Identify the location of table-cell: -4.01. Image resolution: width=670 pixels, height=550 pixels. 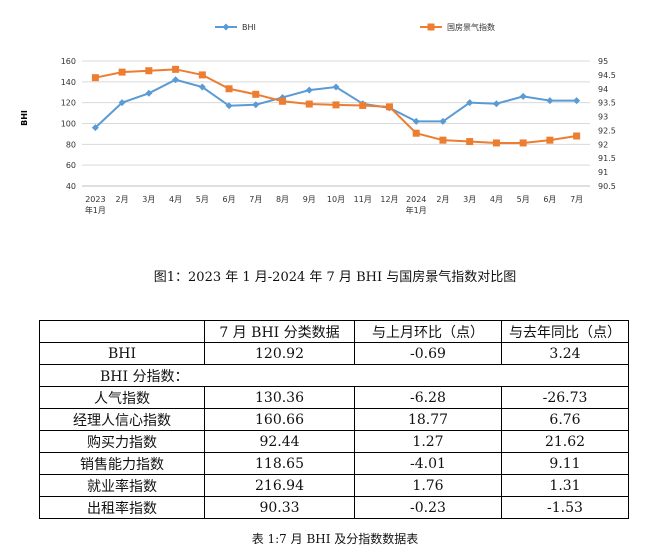
(428, 463).